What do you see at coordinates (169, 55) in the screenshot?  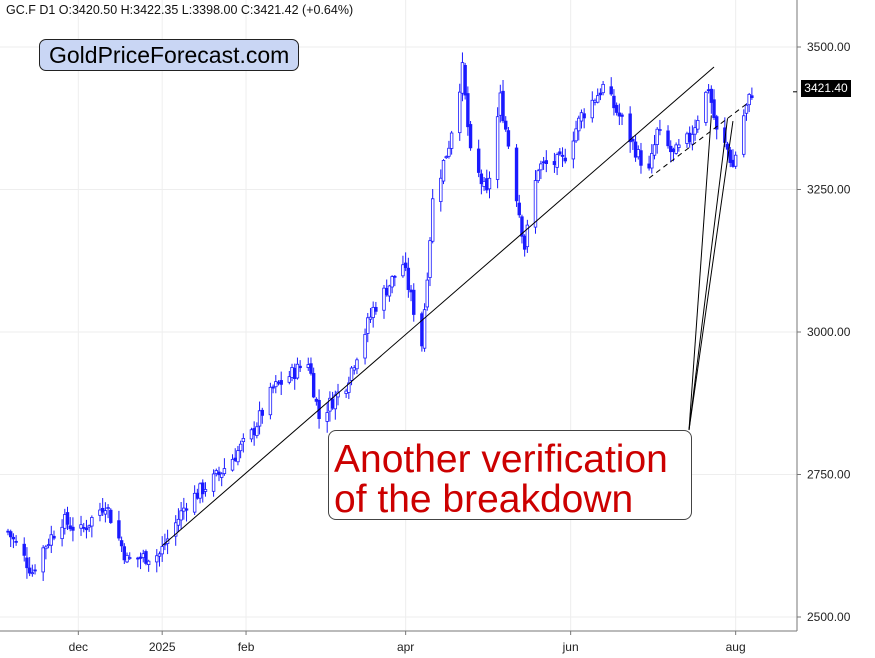 I see `brand-logo-badge: GoldPriceForecast.com` at bounding box center [169, 55].